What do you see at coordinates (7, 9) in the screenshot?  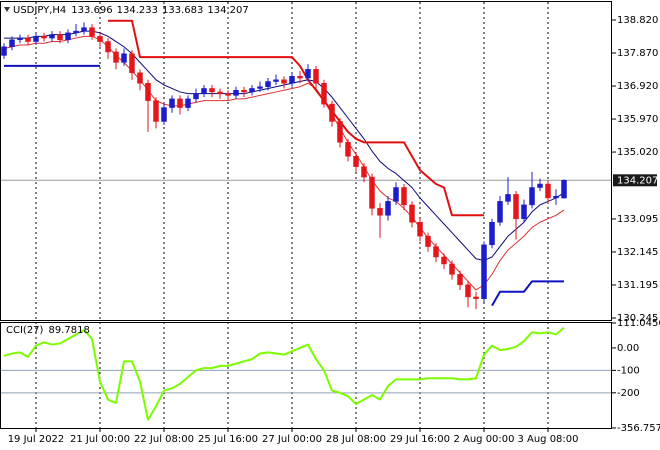 I see `symbol-icon` at bounding box center [7, 9].